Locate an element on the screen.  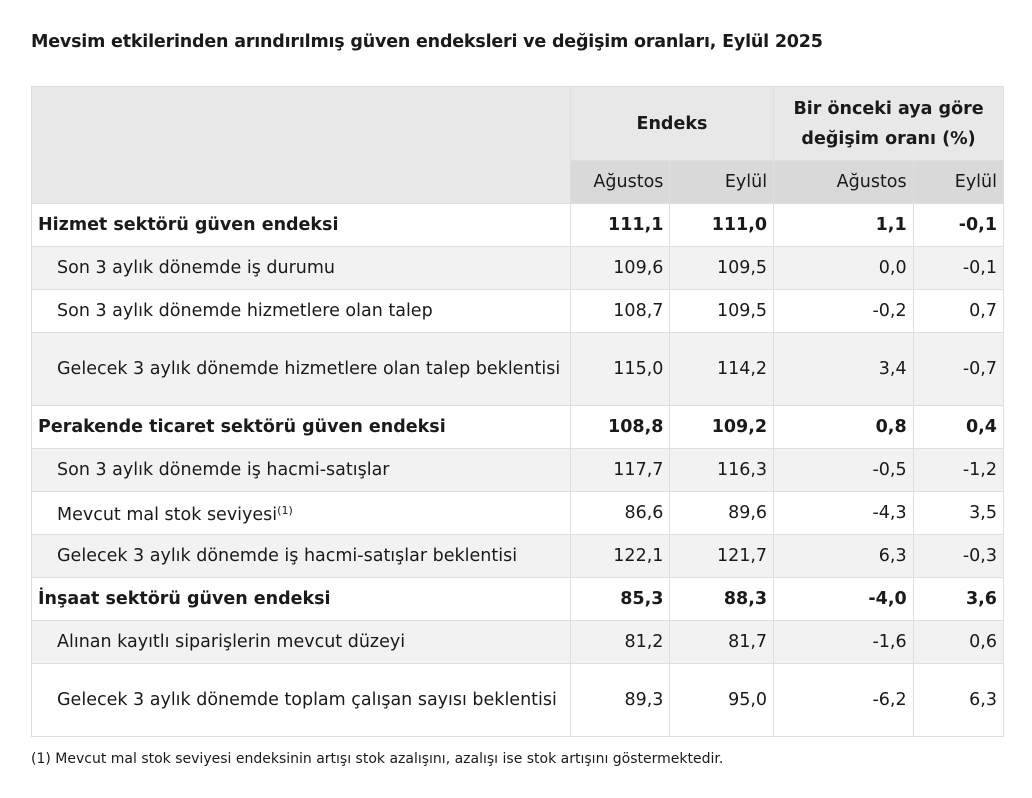
row-label: İnşaat sektörü güven endeksi is located at coordinates (184, 599).